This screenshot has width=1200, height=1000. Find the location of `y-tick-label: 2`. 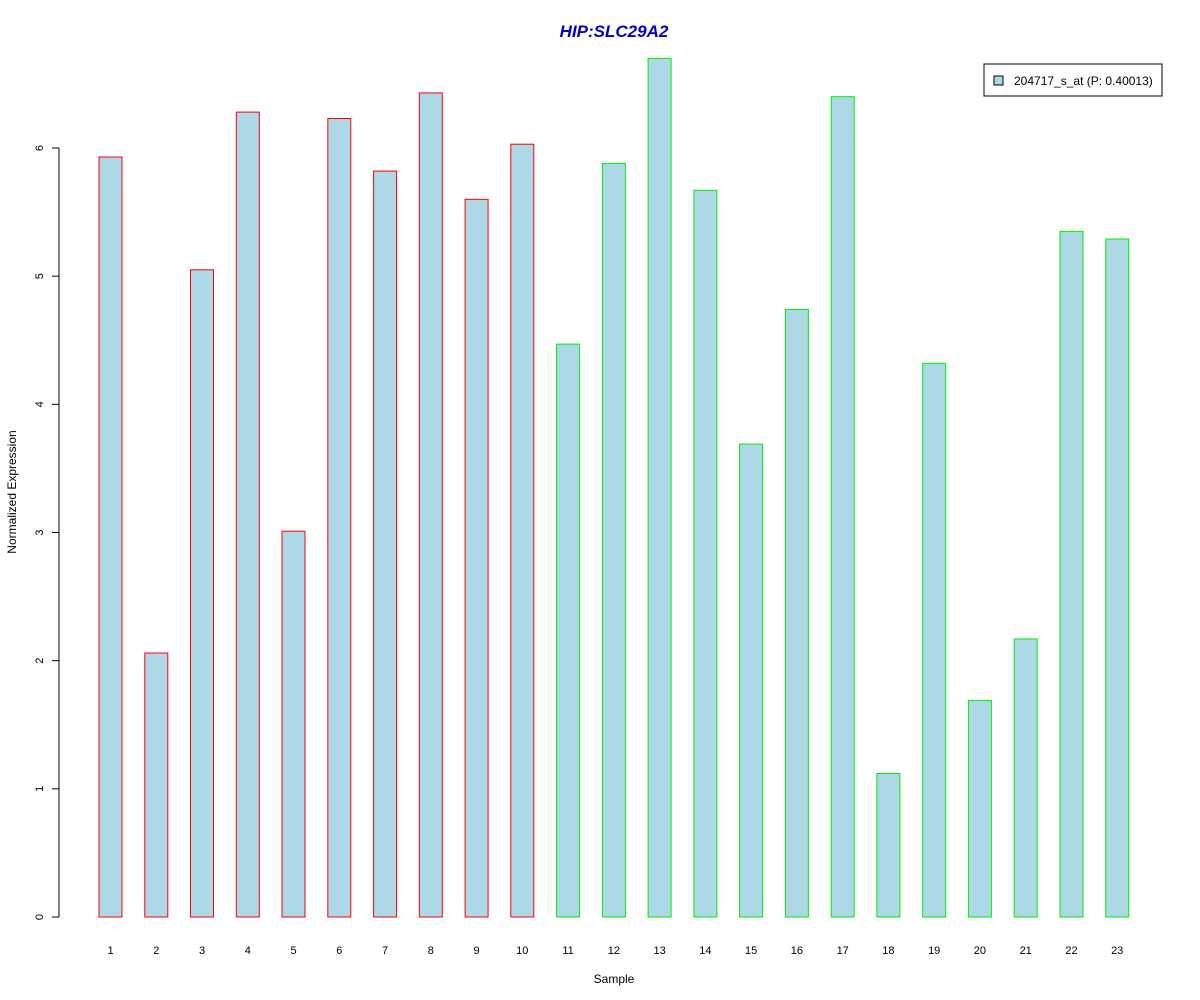

y-tick-label: 2 is located at coordinates (40, 661).